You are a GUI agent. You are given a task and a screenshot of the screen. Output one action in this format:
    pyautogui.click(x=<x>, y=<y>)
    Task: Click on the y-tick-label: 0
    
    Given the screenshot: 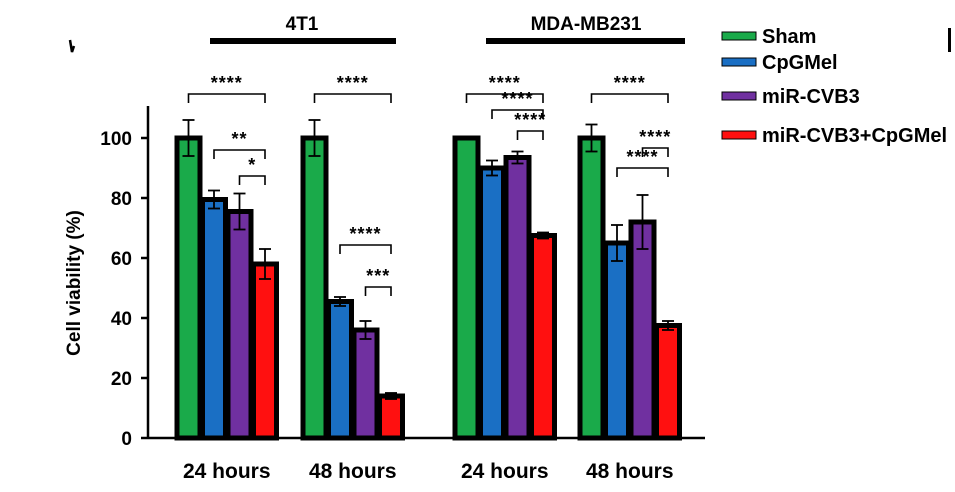 What is the action you would take?
    pyautogui.click(x=126, y=439)
    